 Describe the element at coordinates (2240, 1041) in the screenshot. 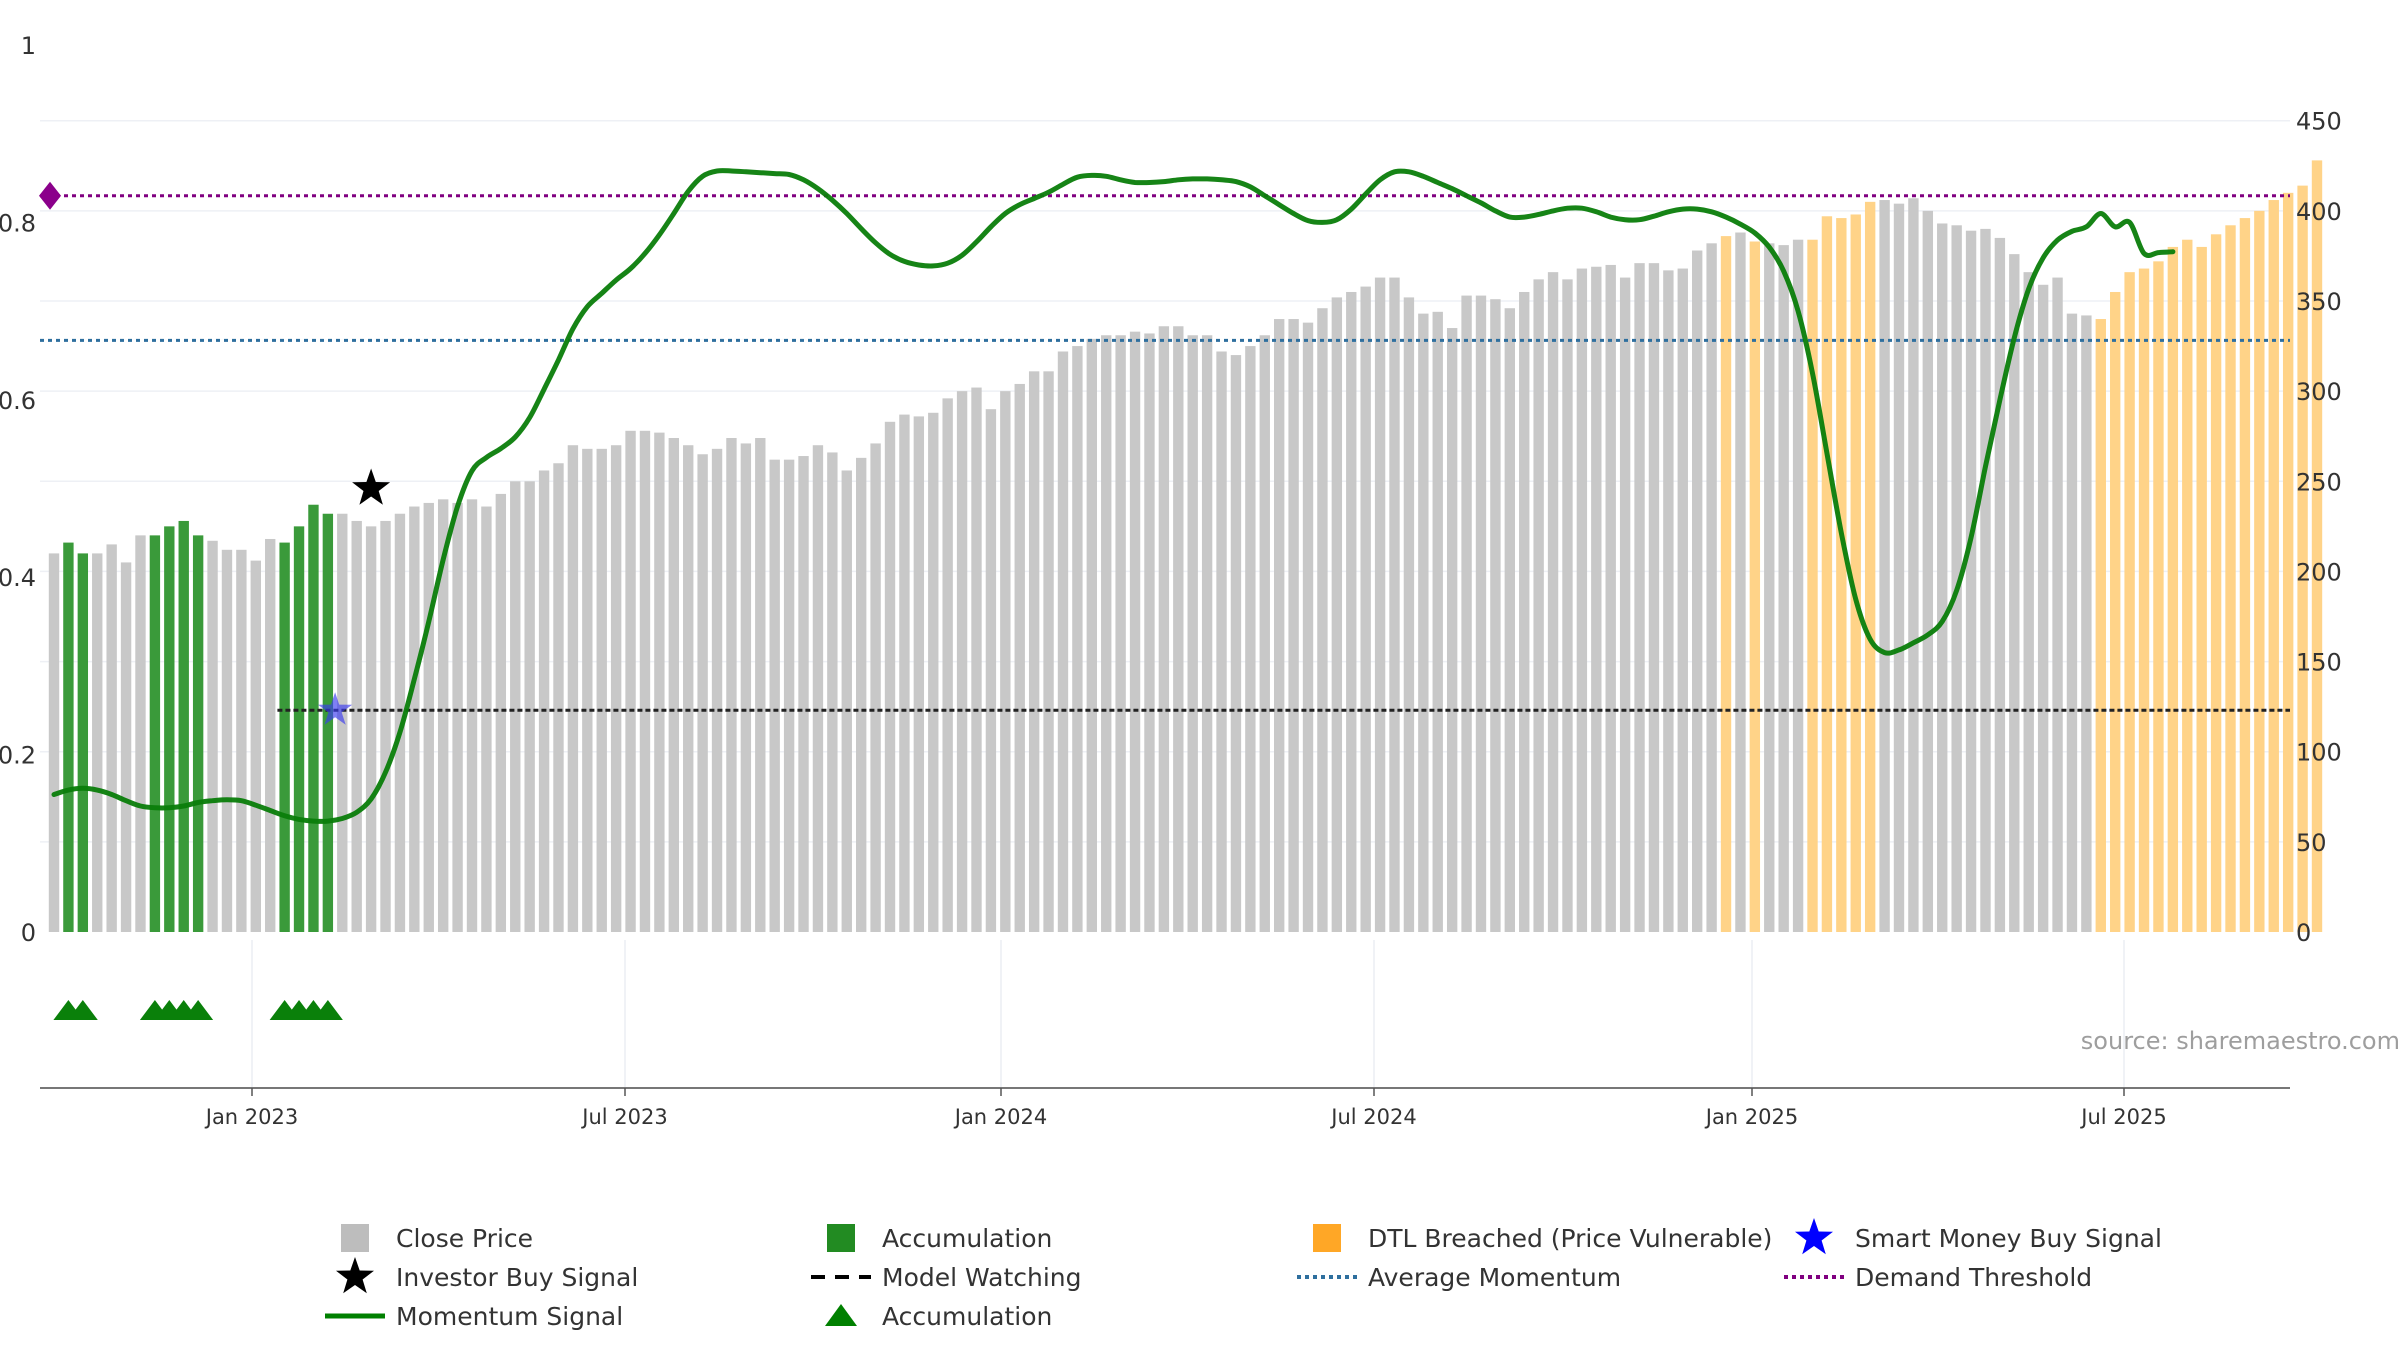

I see `source-annotation: source: sharemaestro.com` at that location.